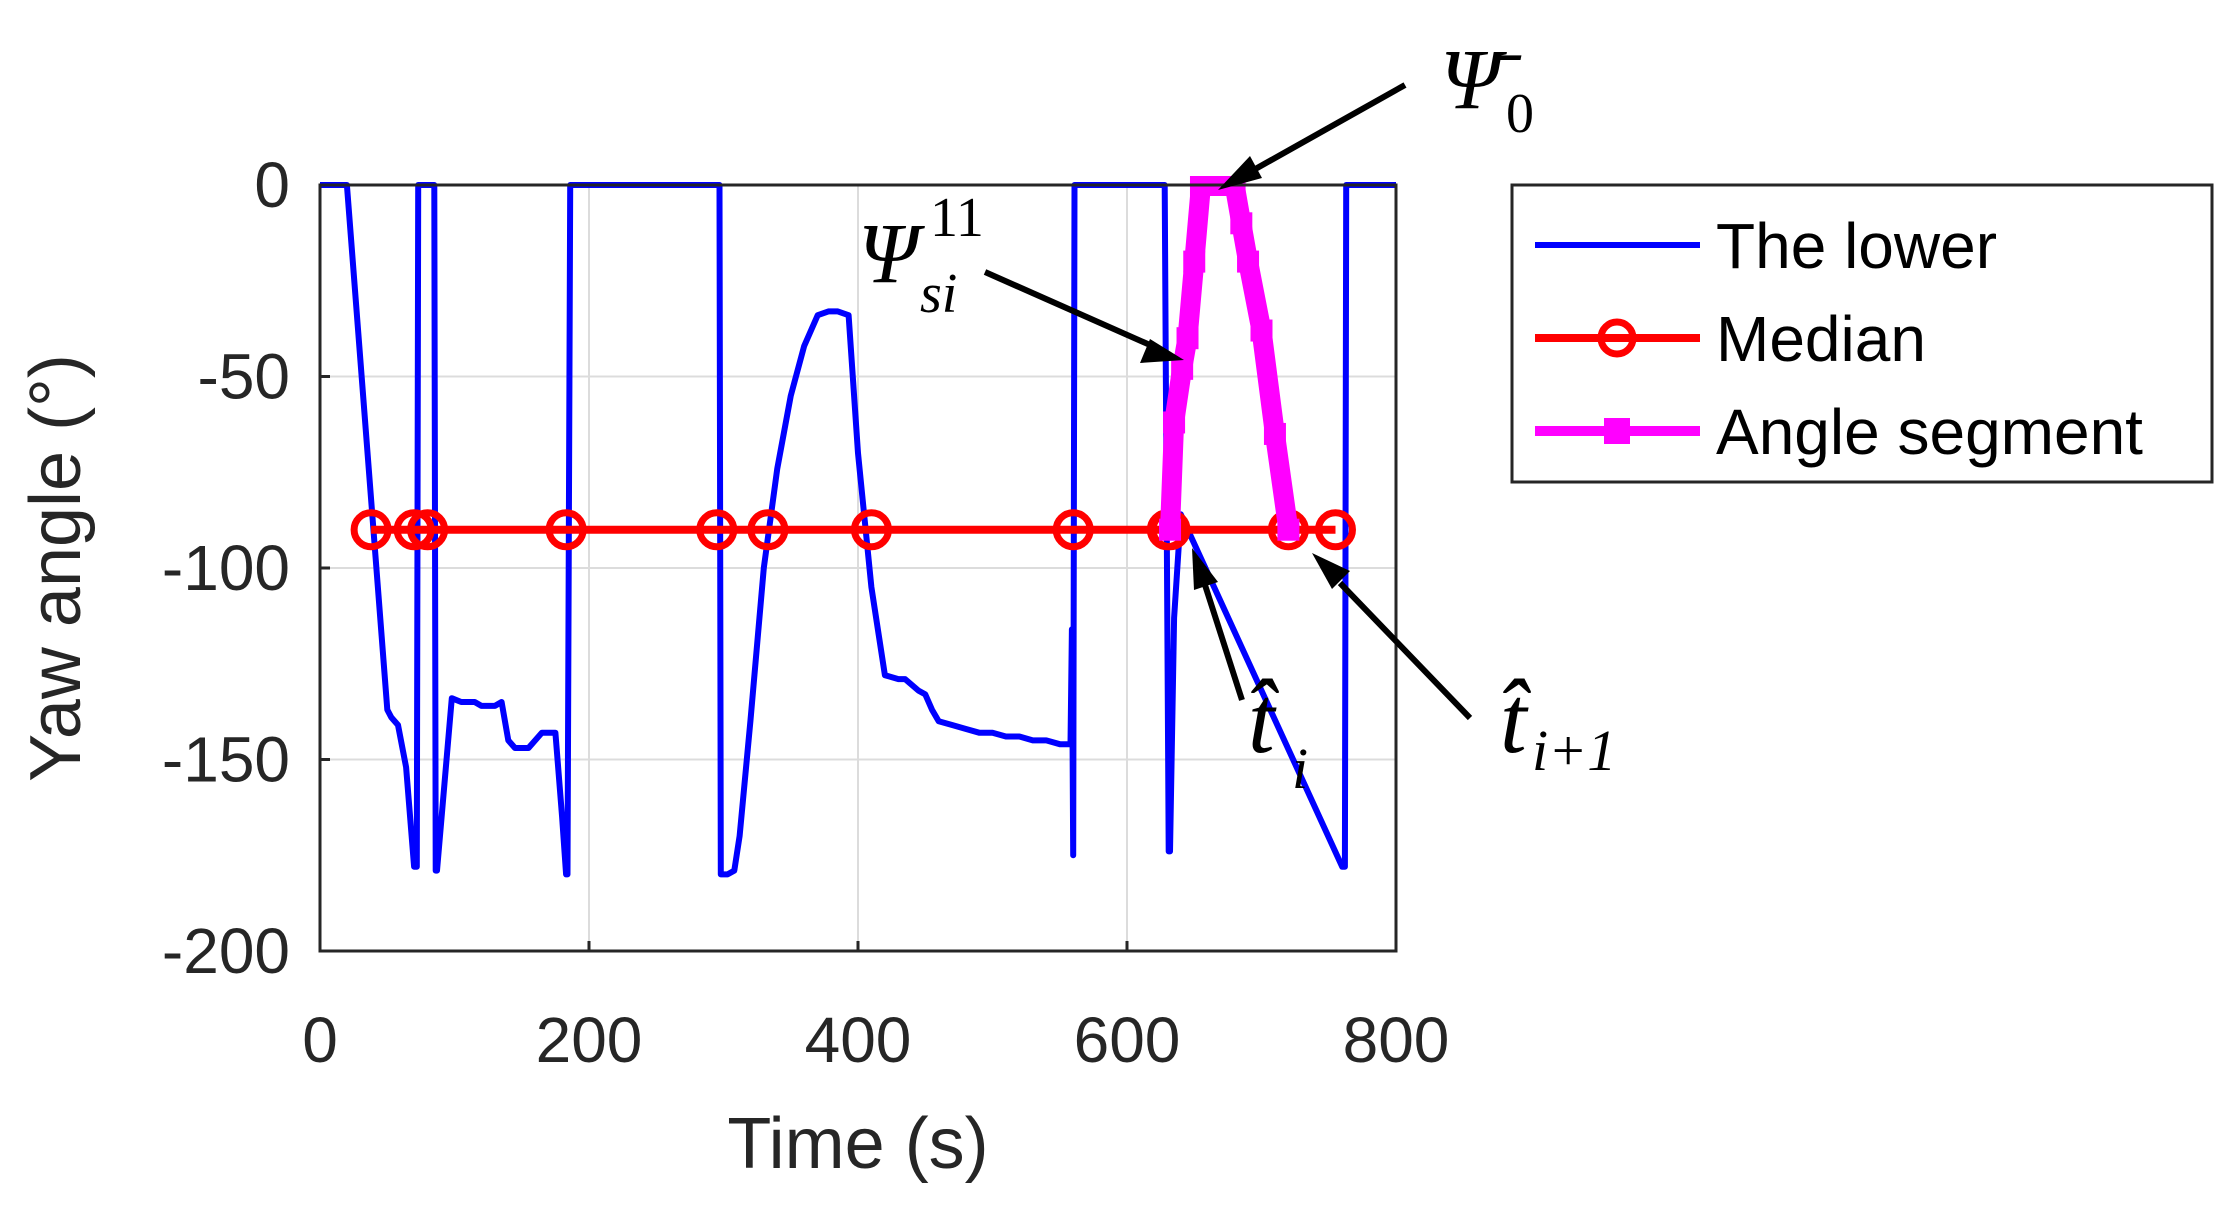  I want to click on annotation-t-i-plus-1: t̂ i+1, so click(1558, 724).